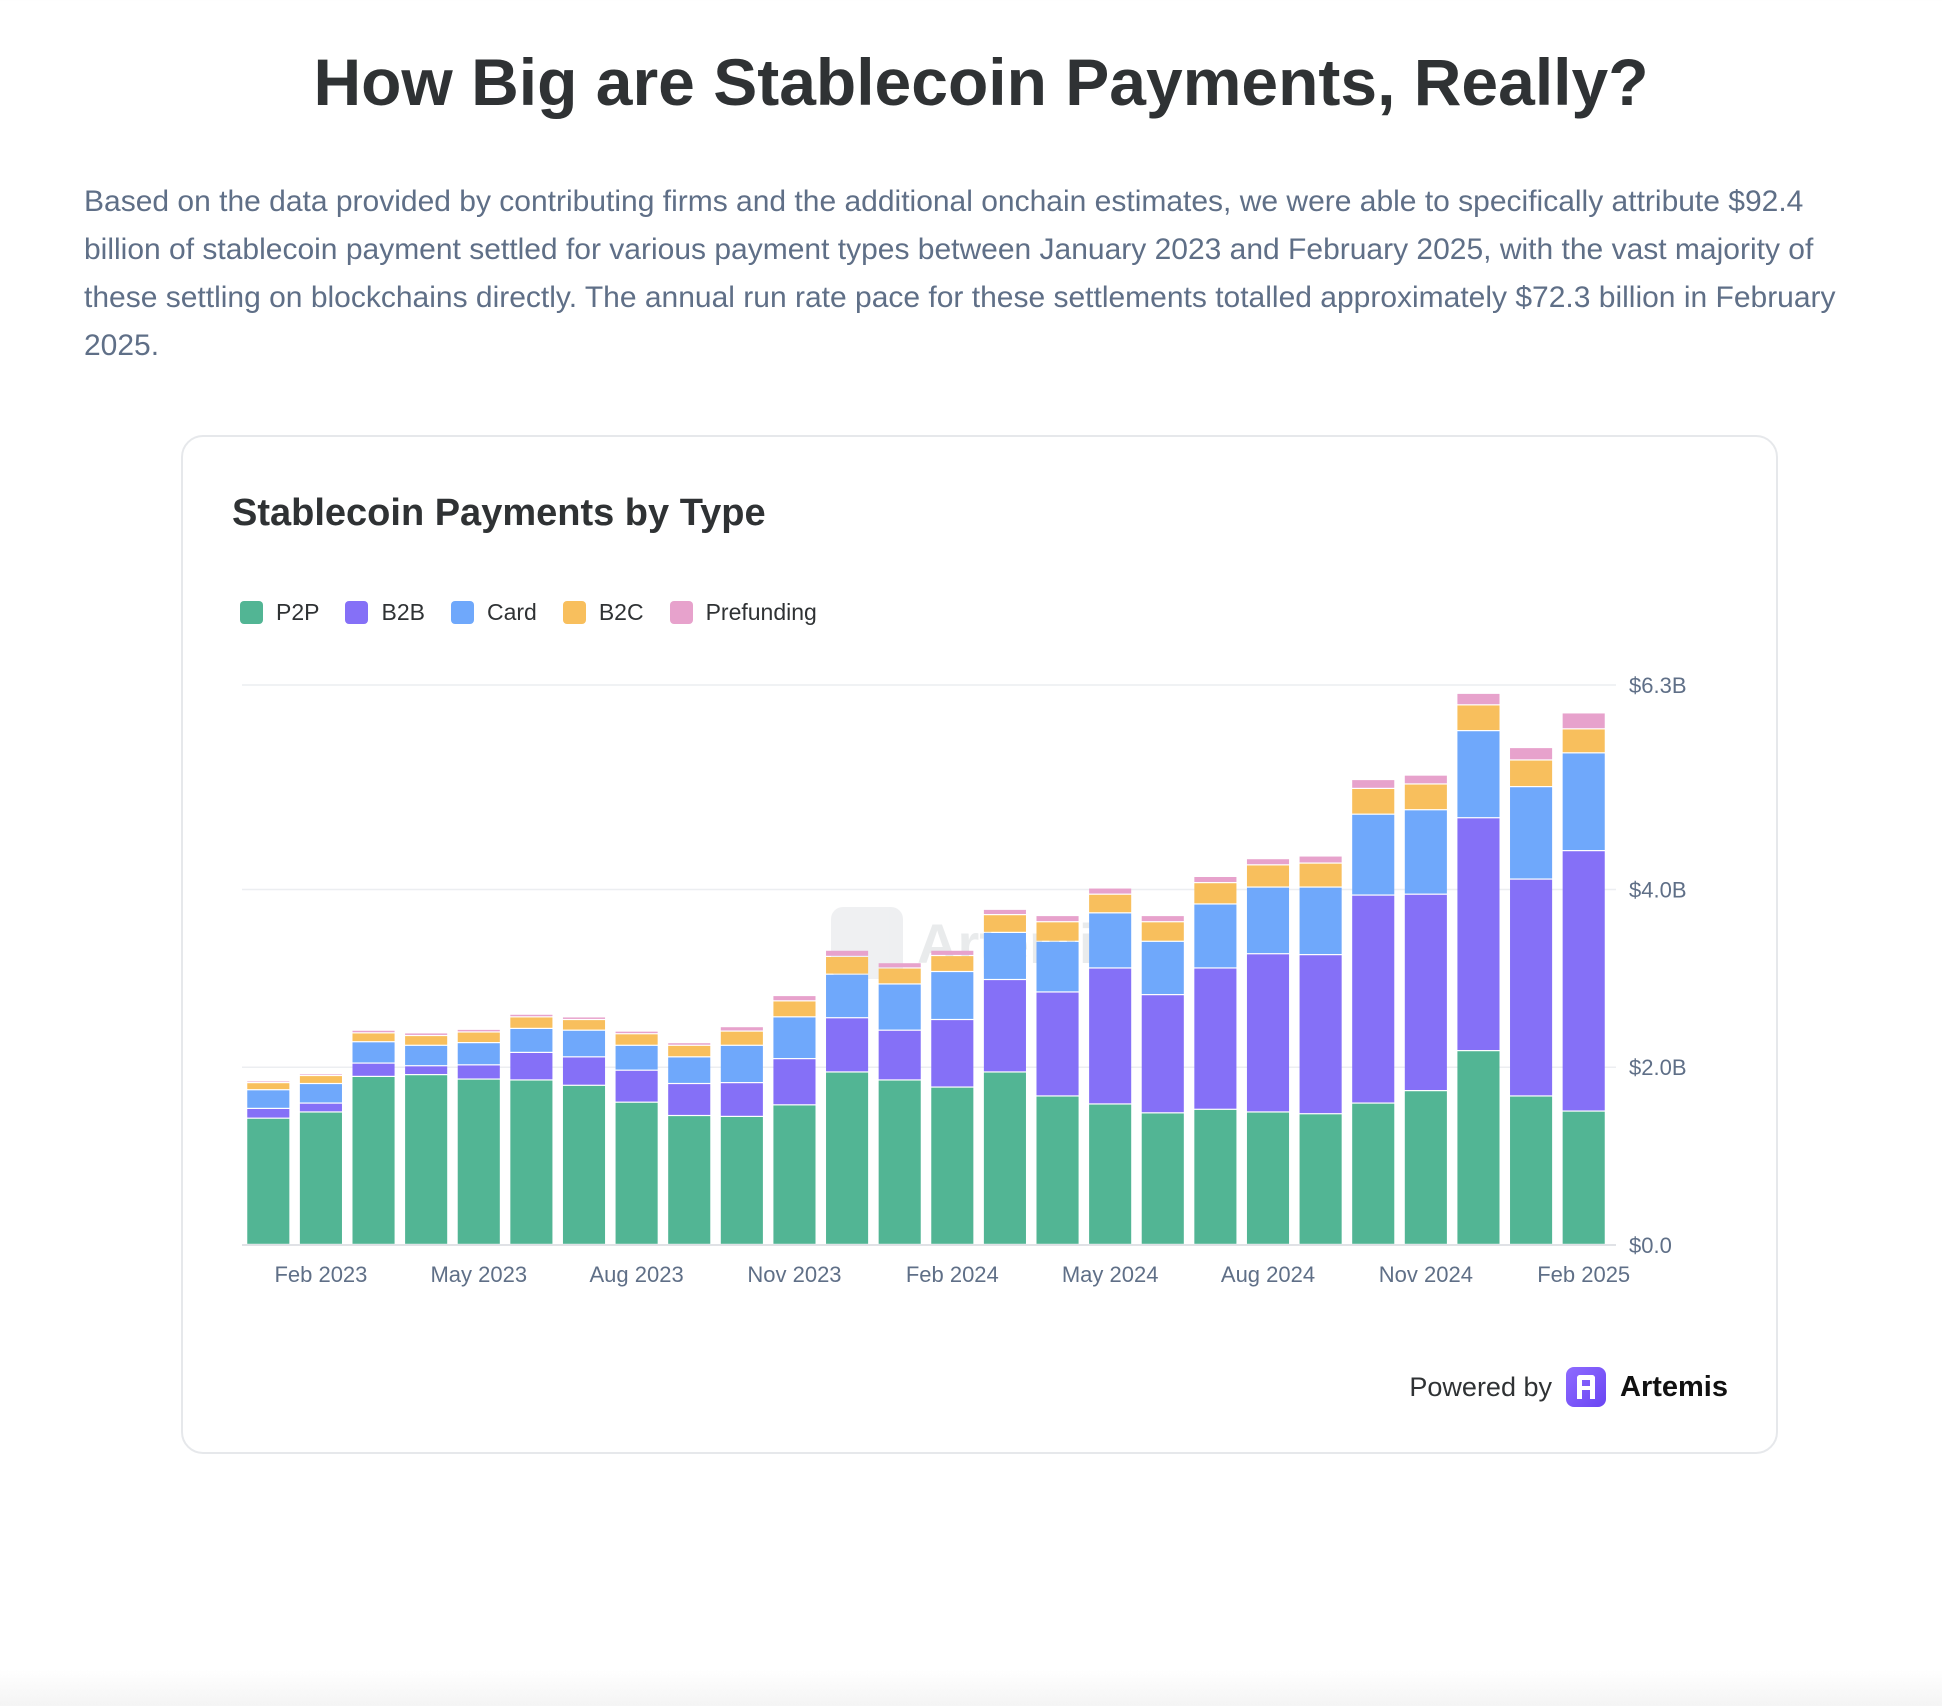 Image resolution: width=1942 pixels, height=1706 pixels. What do you see at coordinates (636, 1173) in the screenshot?
I see `bar-p2p-aug-2023` at bounding box center [636, 1173].